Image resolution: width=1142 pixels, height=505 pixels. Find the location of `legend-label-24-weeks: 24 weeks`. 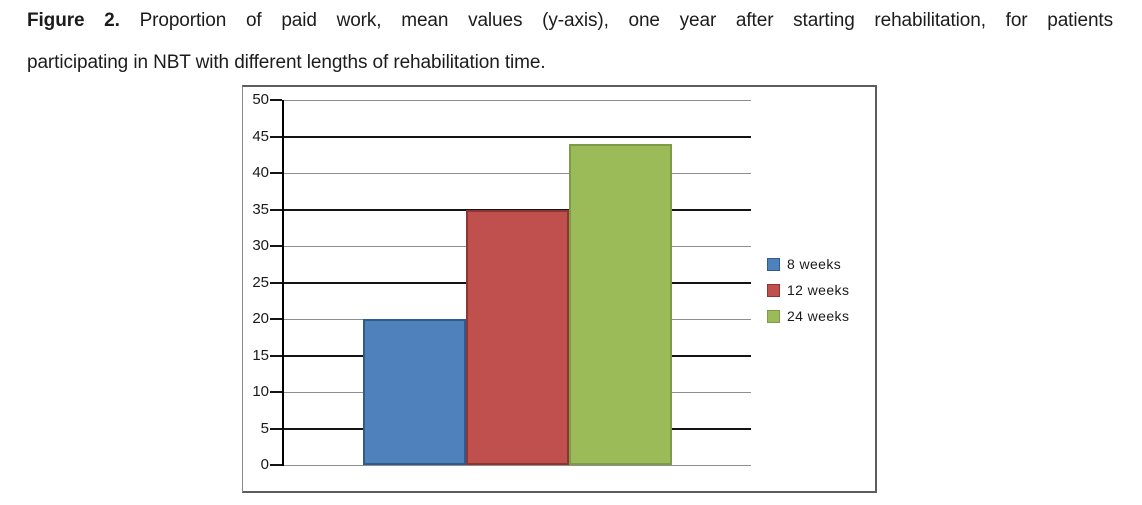

legend-label-24-weeks: 24 weeks is located at coordinates (818, 316).